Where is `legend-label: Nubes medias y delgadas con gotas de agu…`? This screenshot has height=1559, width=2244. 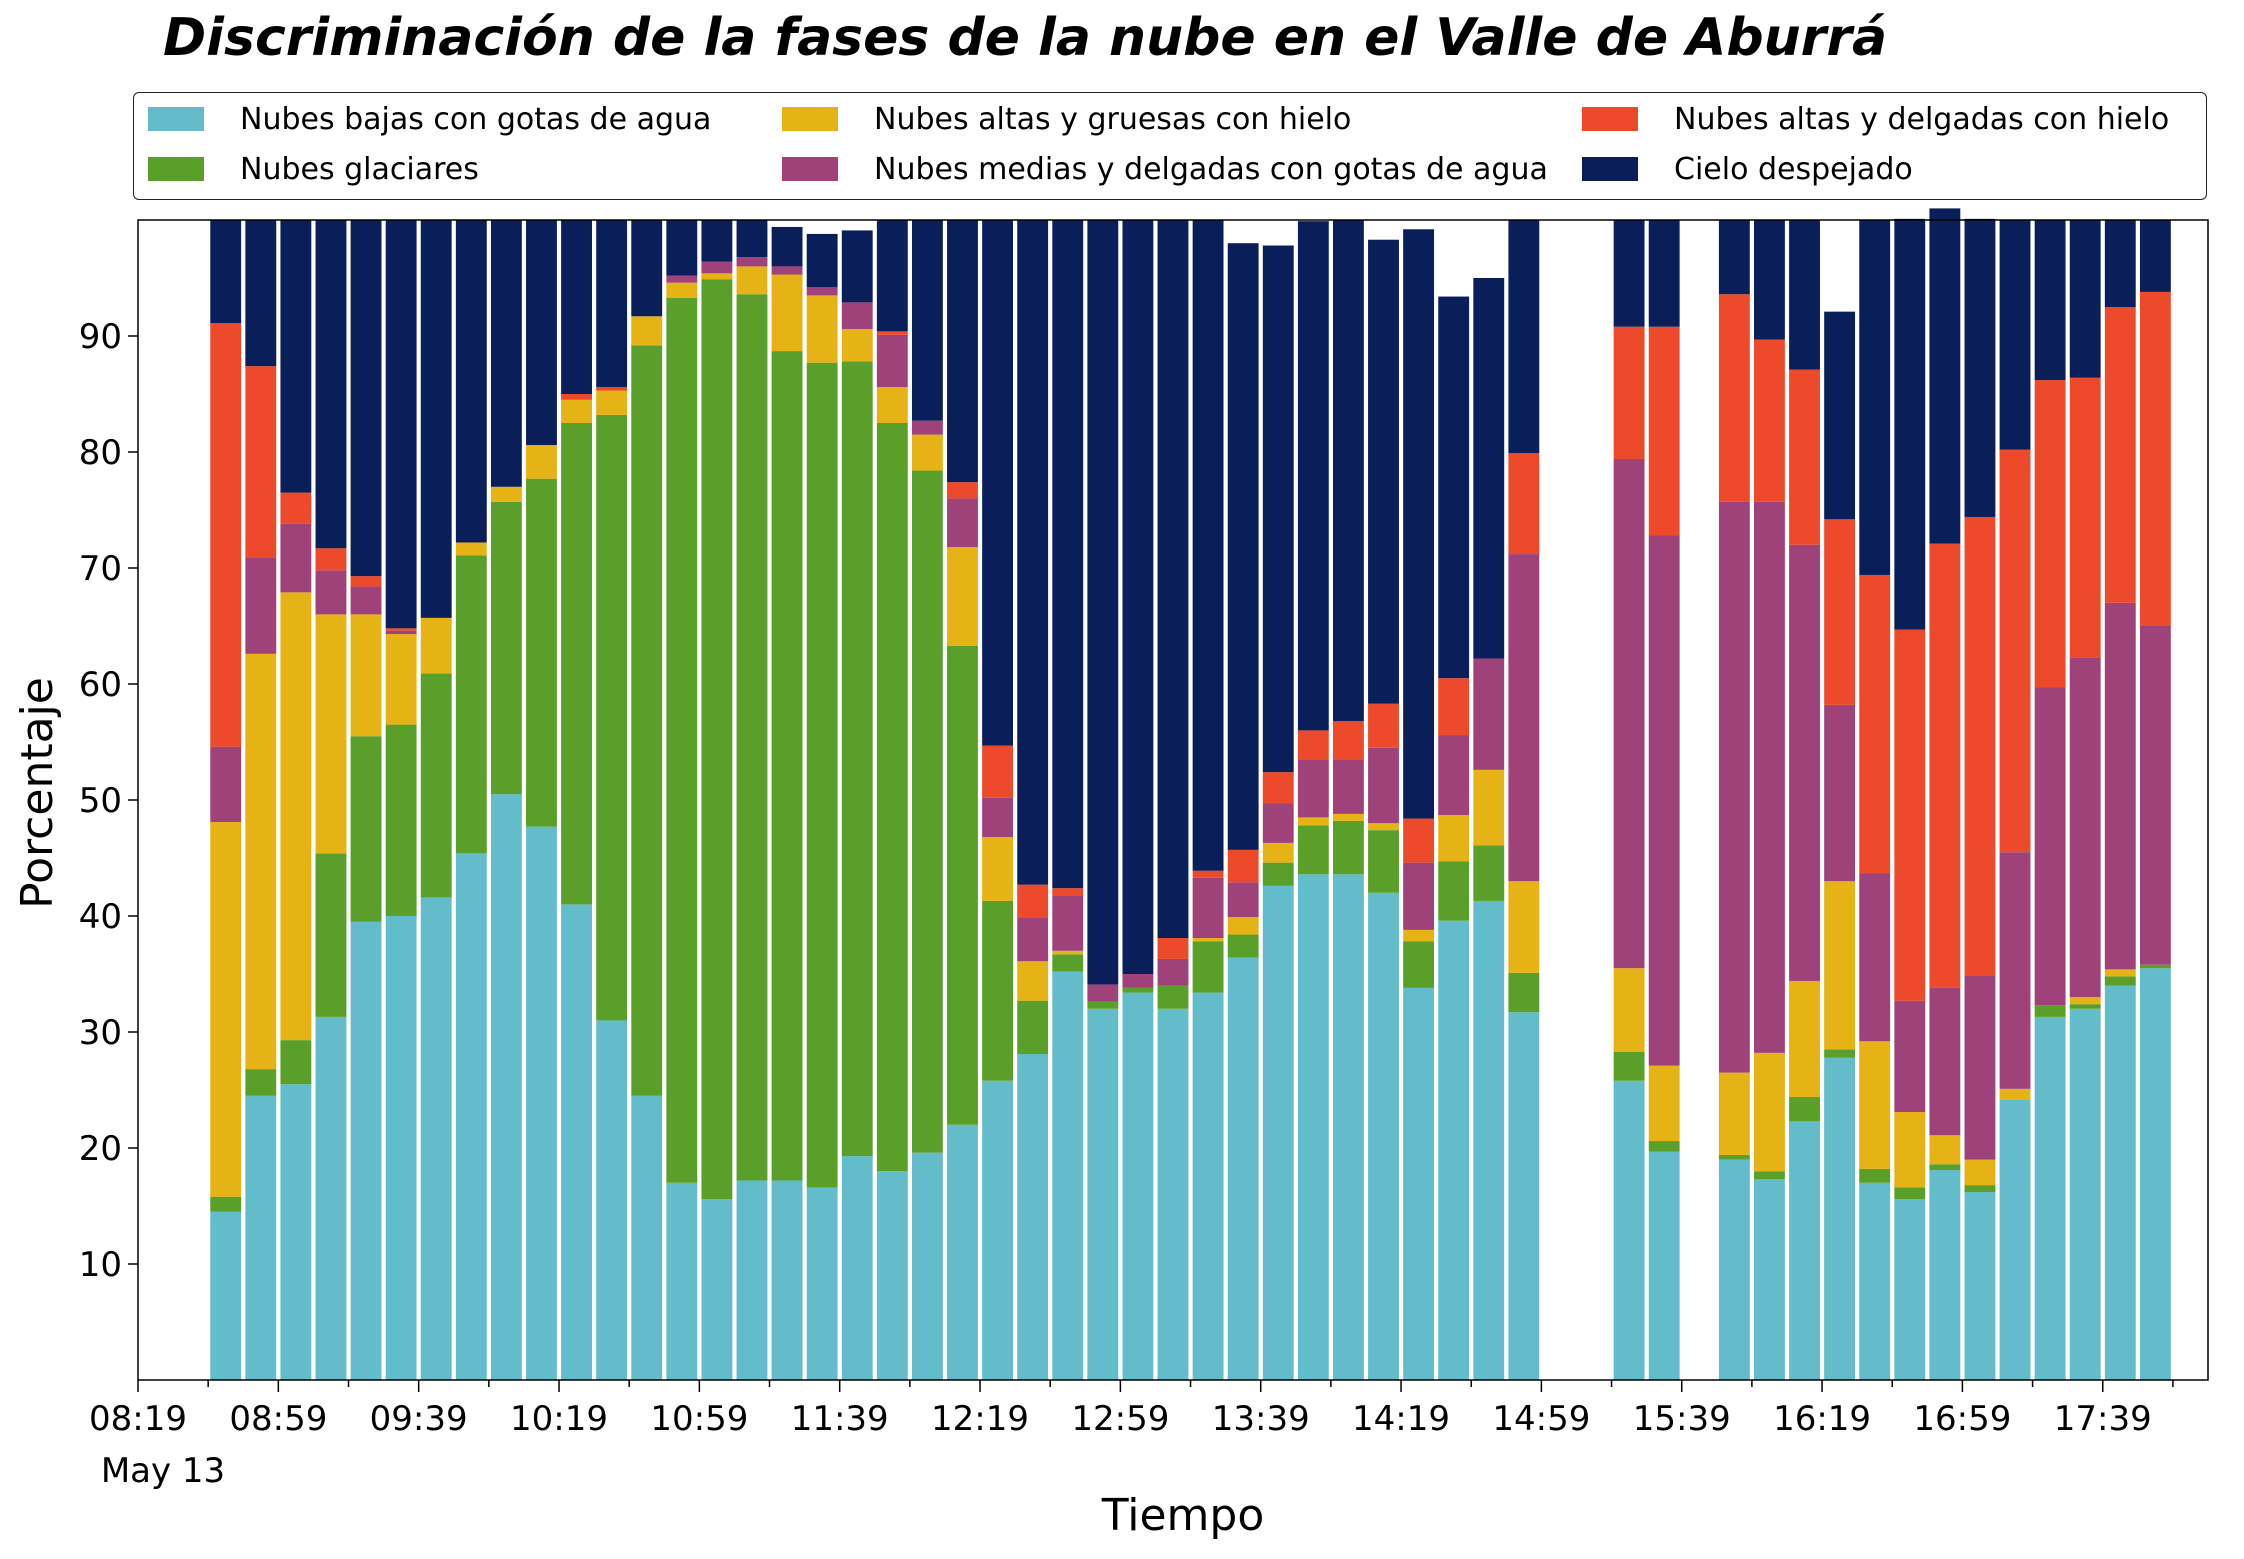
legend-label: Nubes medias y delgadas con gotas de agu… is located at coordinates (1211, 169).